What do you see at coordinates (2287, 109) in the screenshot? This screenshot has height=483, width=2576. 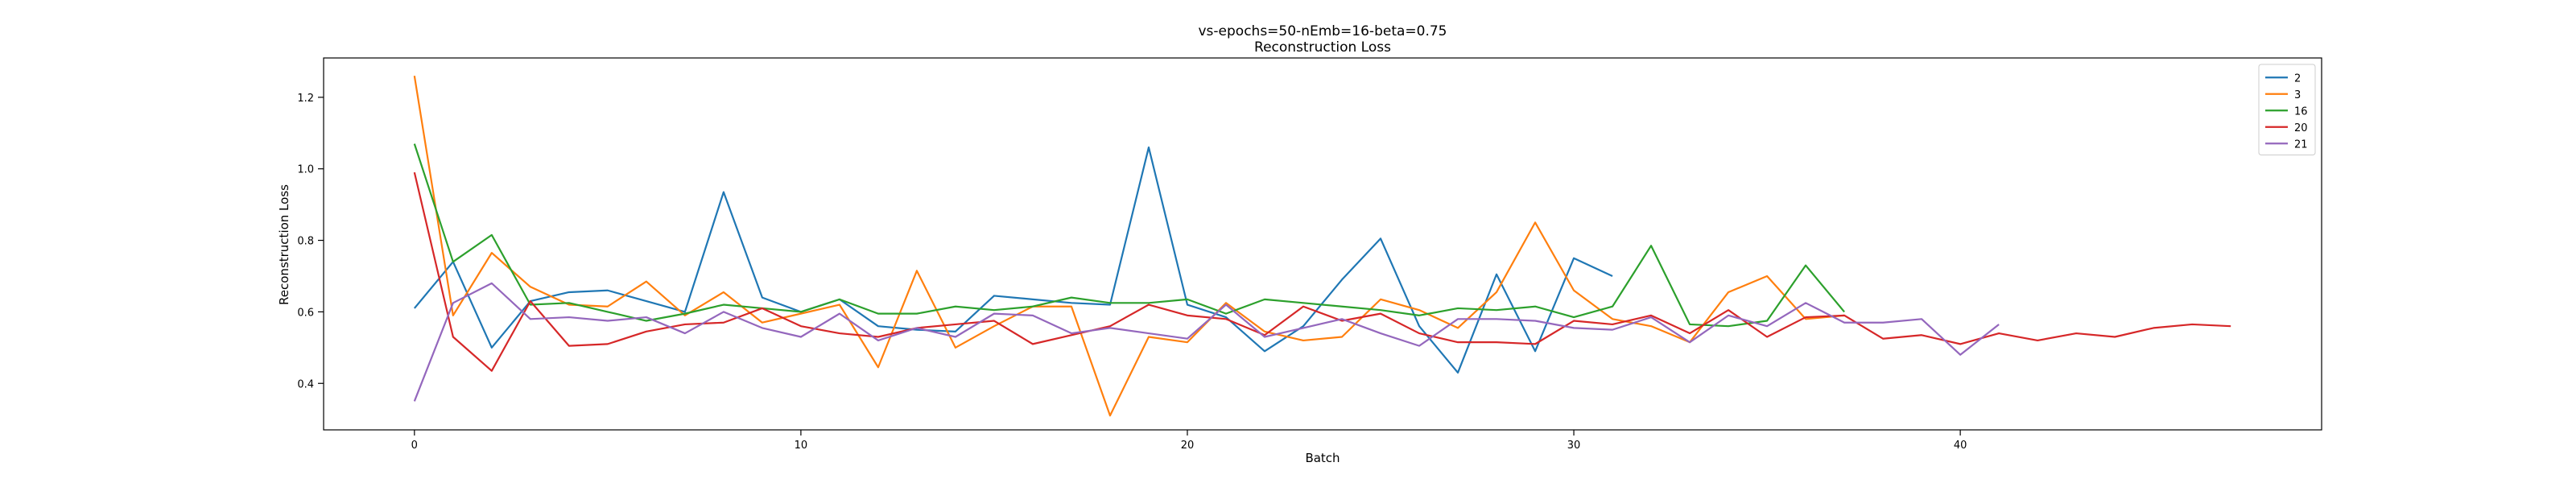 I see `legend: 2 3 16 20 21` at bounding box center [2287, 109].